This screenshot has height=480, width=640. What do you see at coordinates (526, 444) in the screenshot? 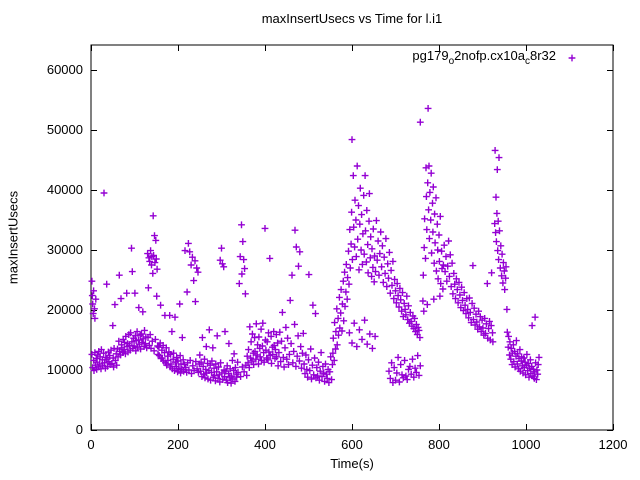
I see `x-tick-label: 1000` at bounding box center [526, 444].